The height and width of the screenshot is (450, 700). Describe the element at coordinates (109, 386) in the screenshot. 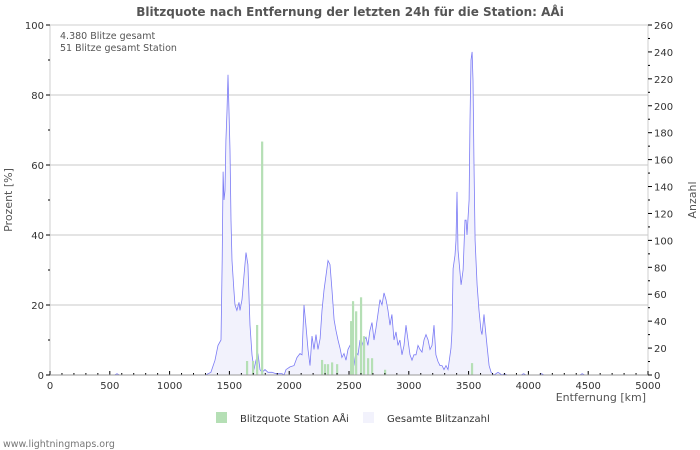

I see `x-tick-label: 500` at that location.